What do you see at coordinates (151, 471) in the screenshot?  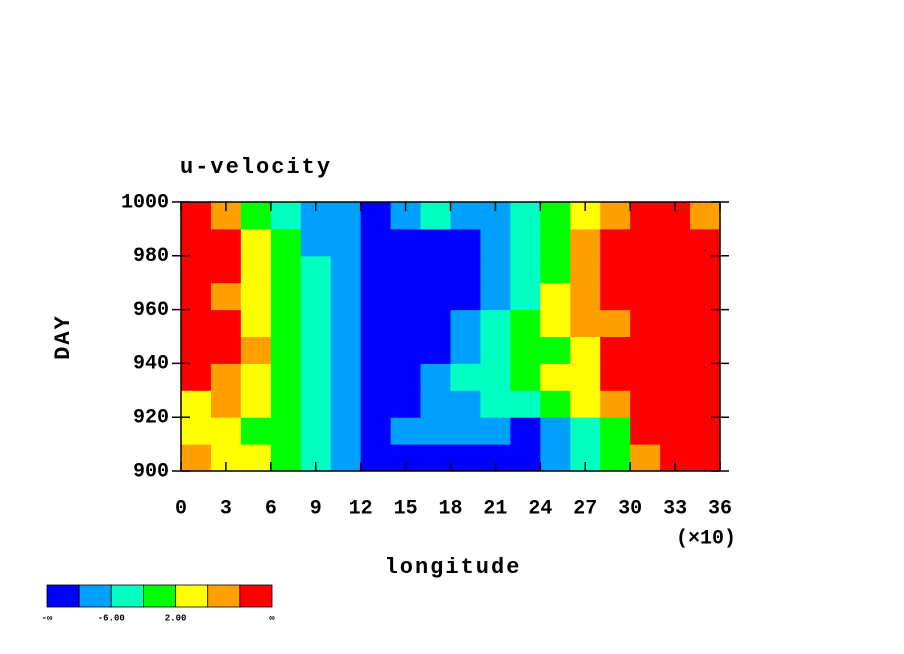 I see `y-tick-label: 900` at bounding box center [151, 471].